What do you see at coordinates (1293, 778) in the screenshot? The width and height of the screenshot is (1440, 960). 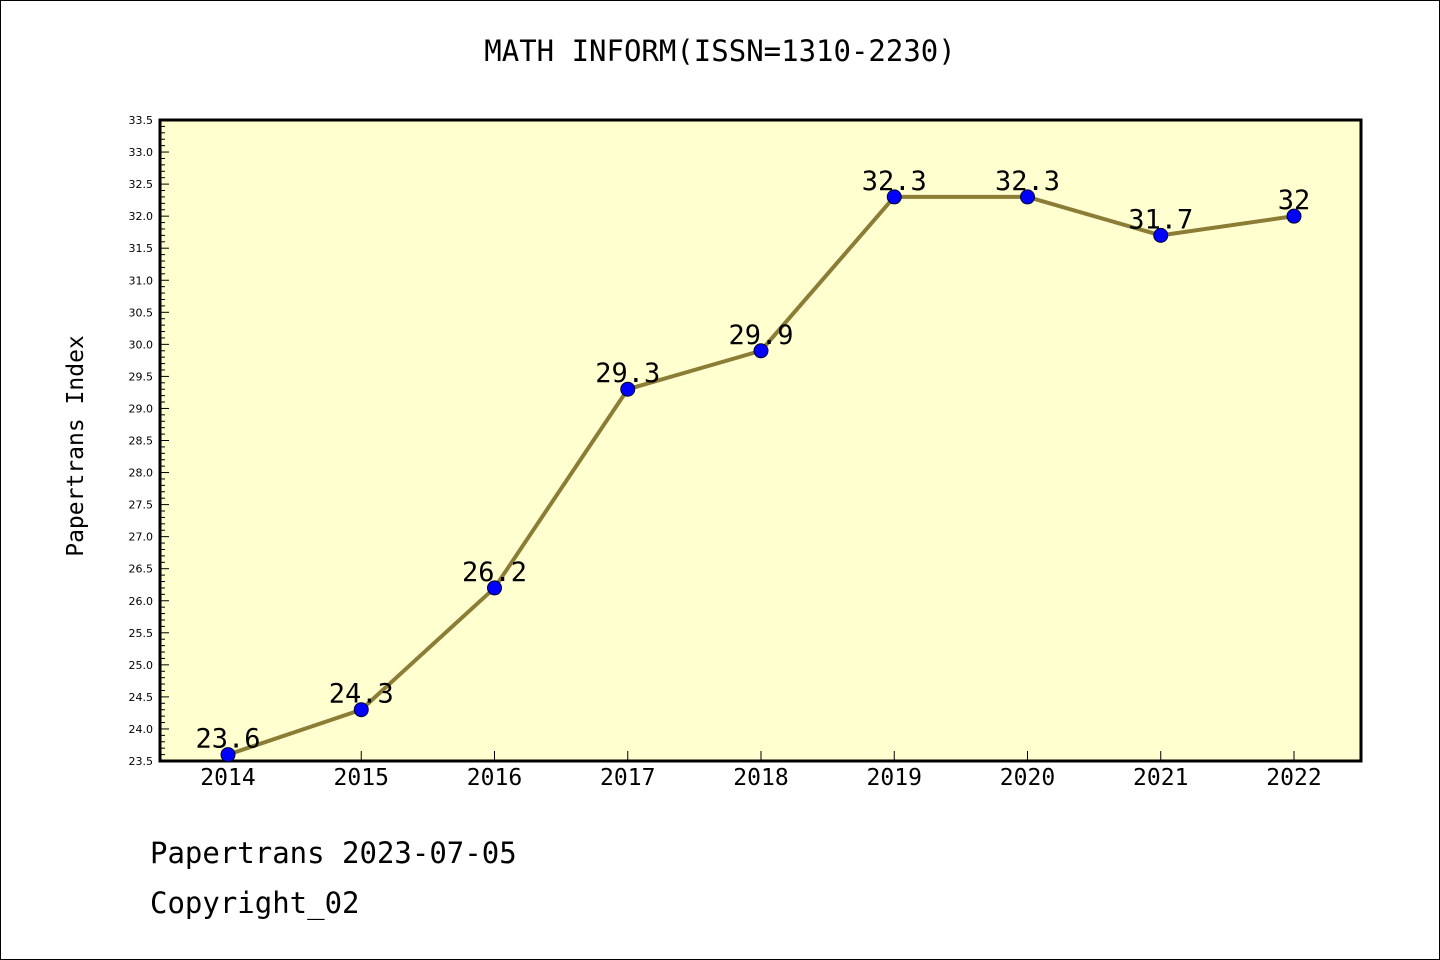 I see `x-tick-label: 2022` at bounding box center [1293, 778].